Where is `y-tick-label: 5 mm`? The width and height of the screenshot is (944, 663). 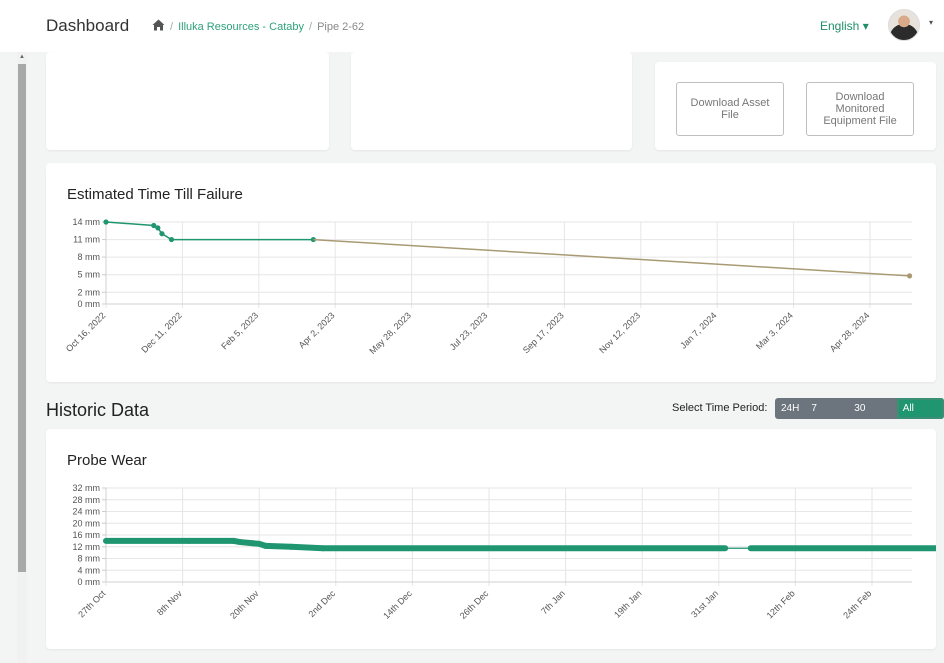 y-tick-label: 5 mm is located at coordinates (89, 275).